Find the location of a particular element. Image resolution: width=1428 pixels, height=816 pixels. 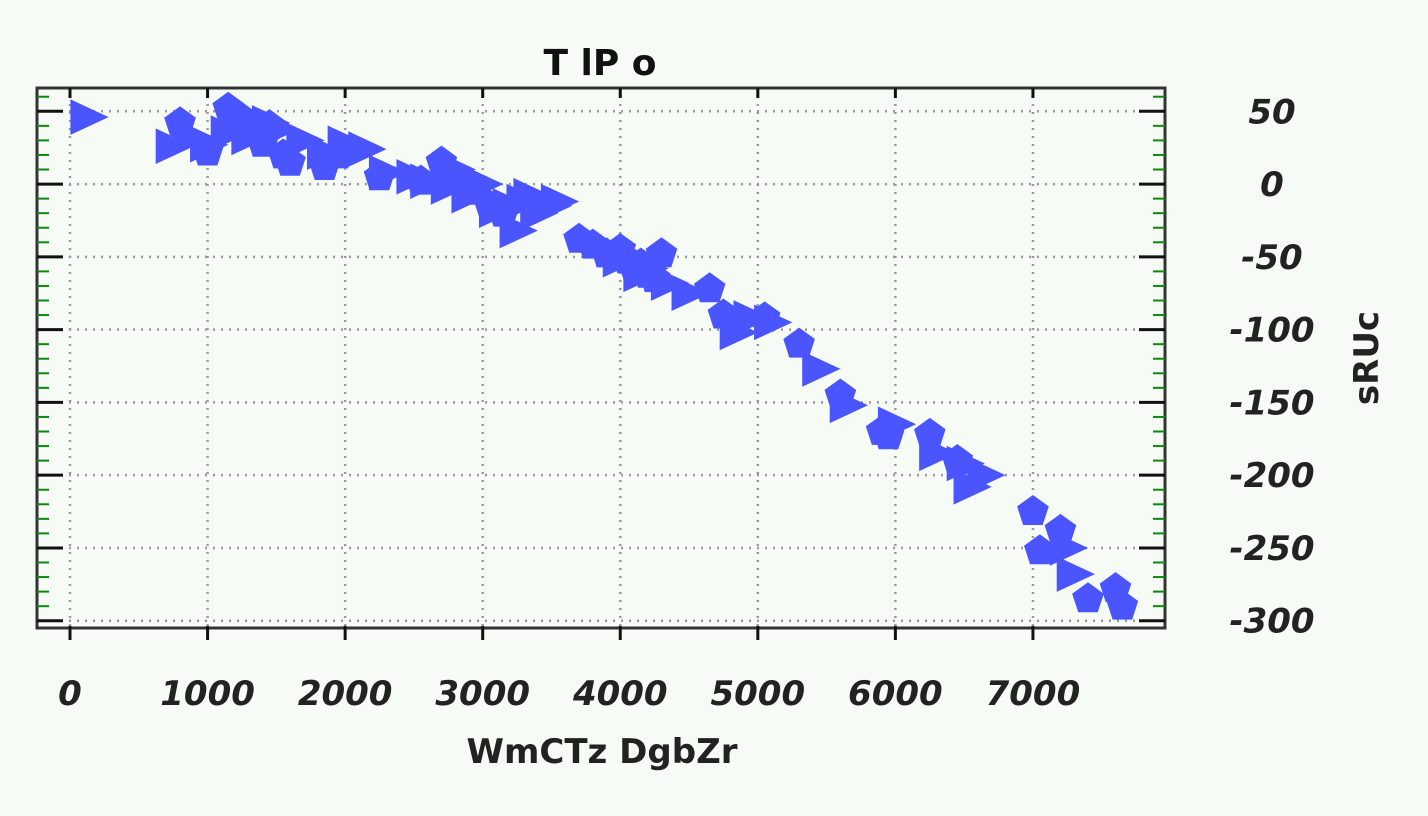

y-tick-label: -250 is located at coordinates (1271, 549).